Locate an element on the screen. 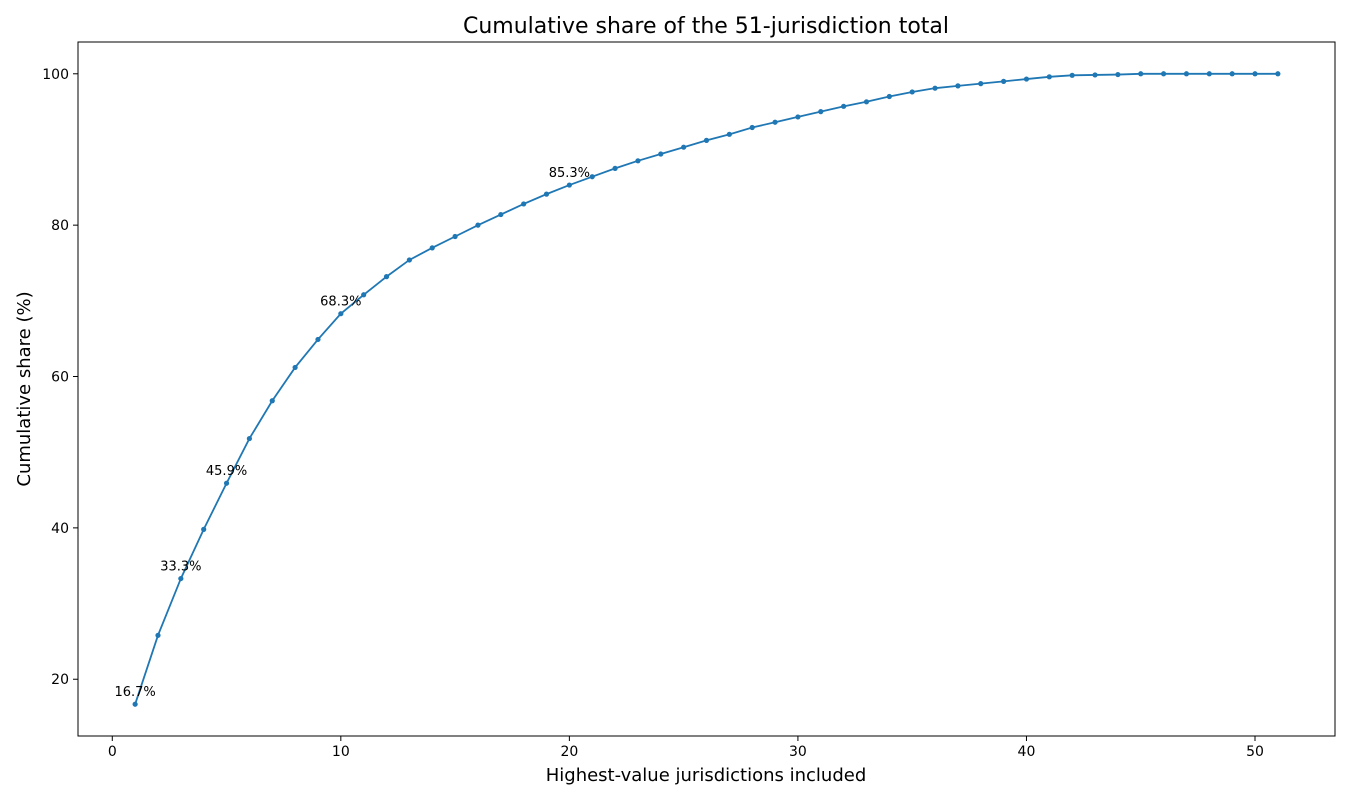  x-tick-label: 10 is located at coordinates (341, 752).